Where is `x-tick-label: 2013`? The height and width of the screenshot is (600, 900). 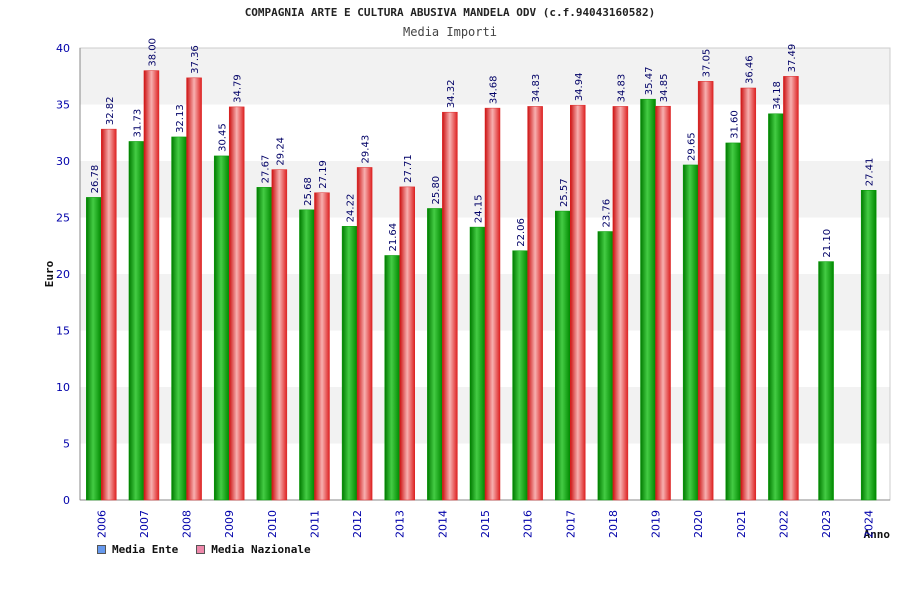 x-tick-label: 2013 is located at coordinates (400, 524).